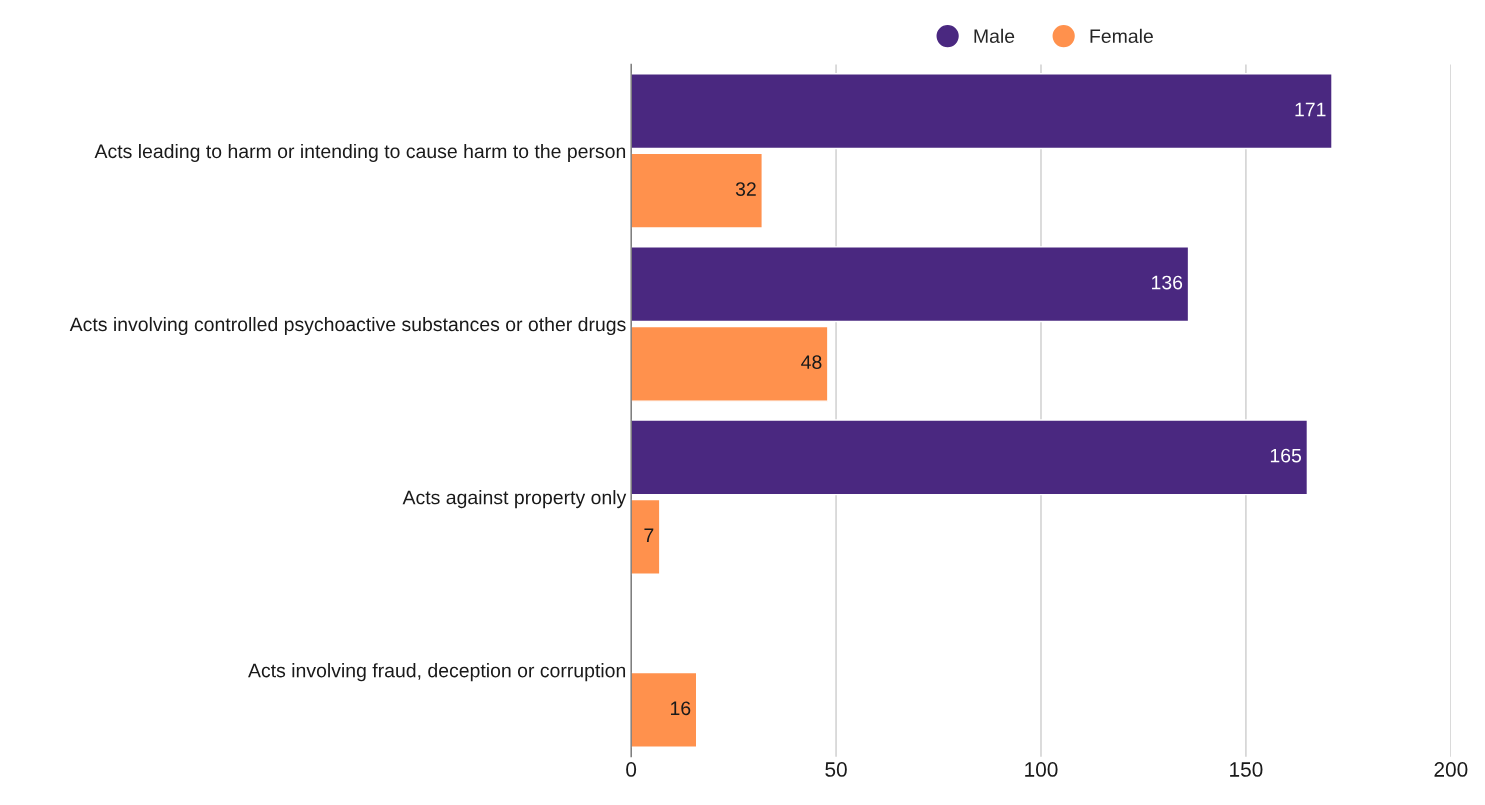  What do you see at coordinates (1167, 282) in the screenshot?
I see `data-label: 136` at bounding box center [1167, 282].